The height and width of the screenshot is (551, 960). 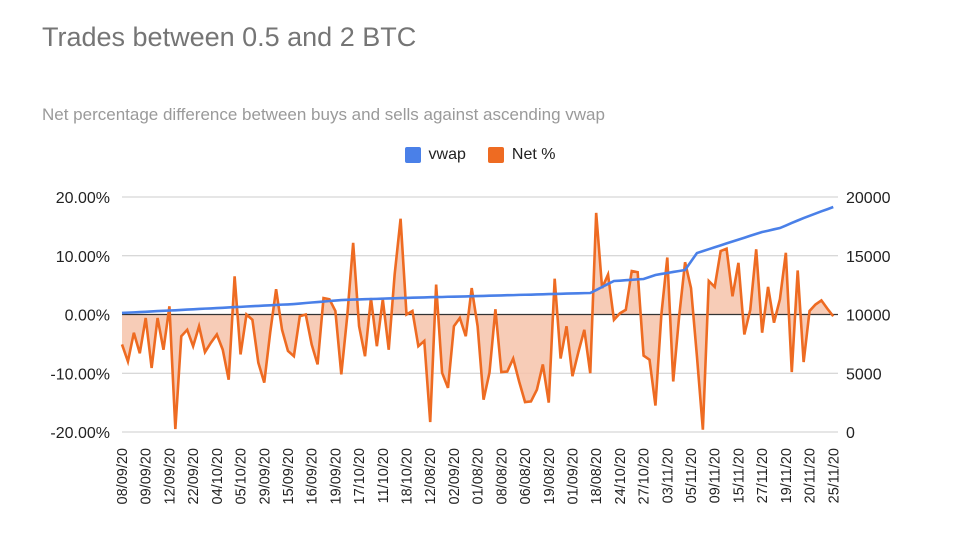 I want to click on left-tick-label: -10.00%, so click(x=80, y=374).